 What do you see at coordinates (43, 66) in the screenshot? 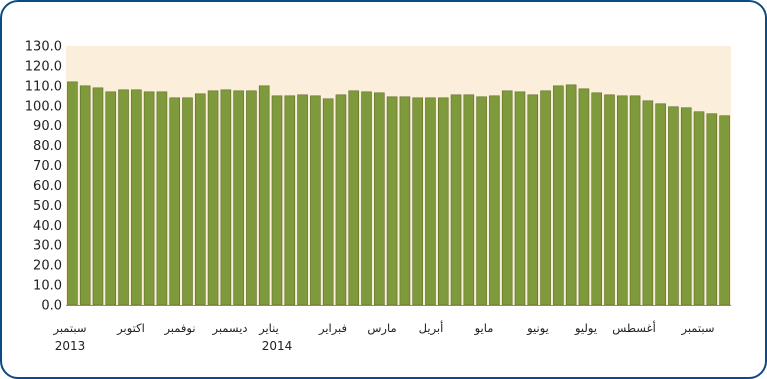
I see `y-tick-label: 120.0` at bounding box center [43, 66].